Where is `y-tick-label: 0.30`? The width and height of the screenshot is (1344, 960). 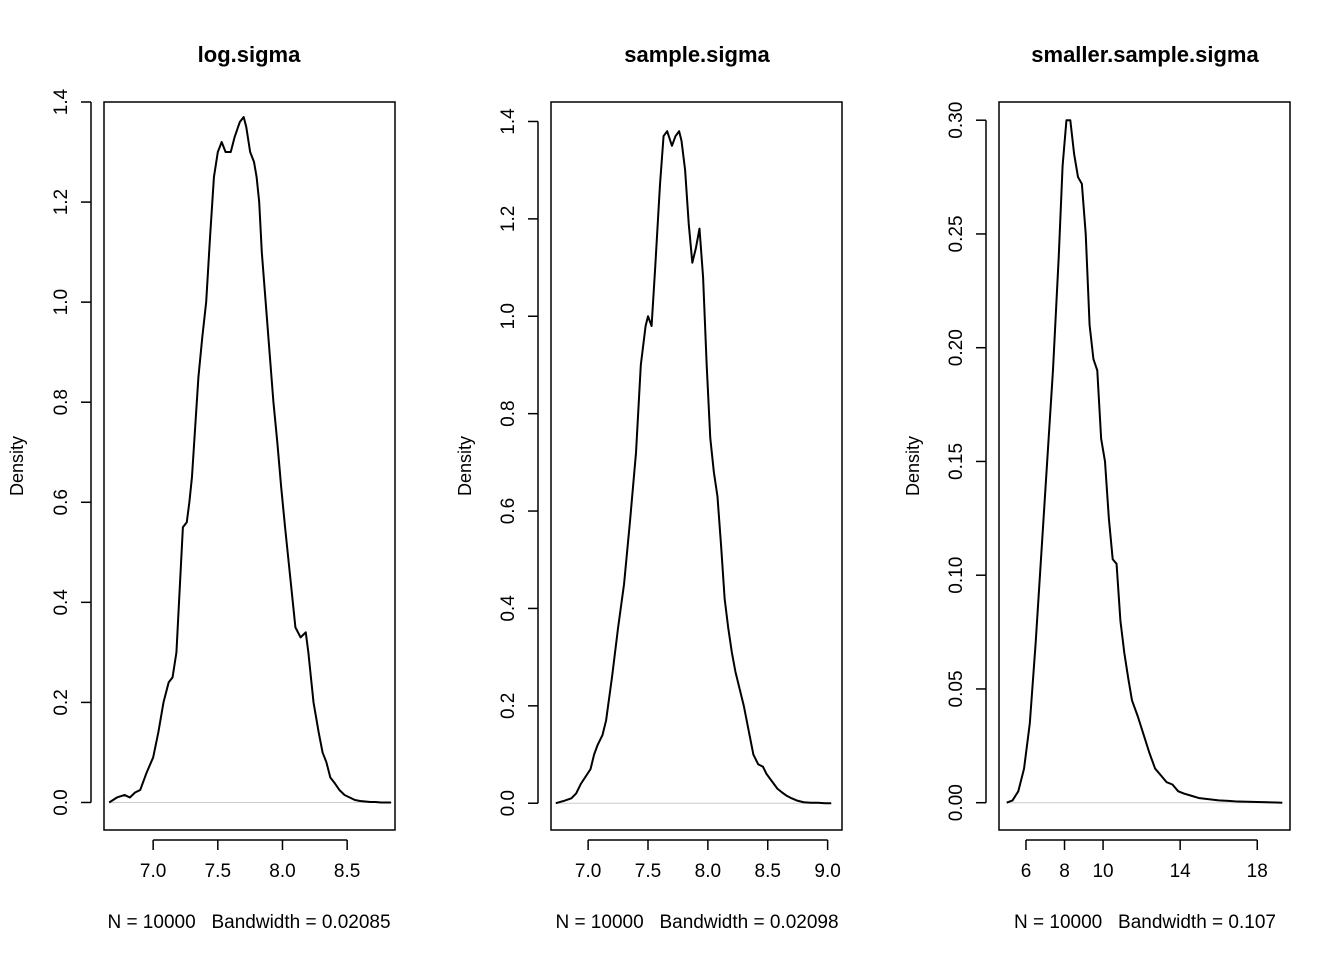 y-tick-label: 0.30 is located at coordinates (956, 120).